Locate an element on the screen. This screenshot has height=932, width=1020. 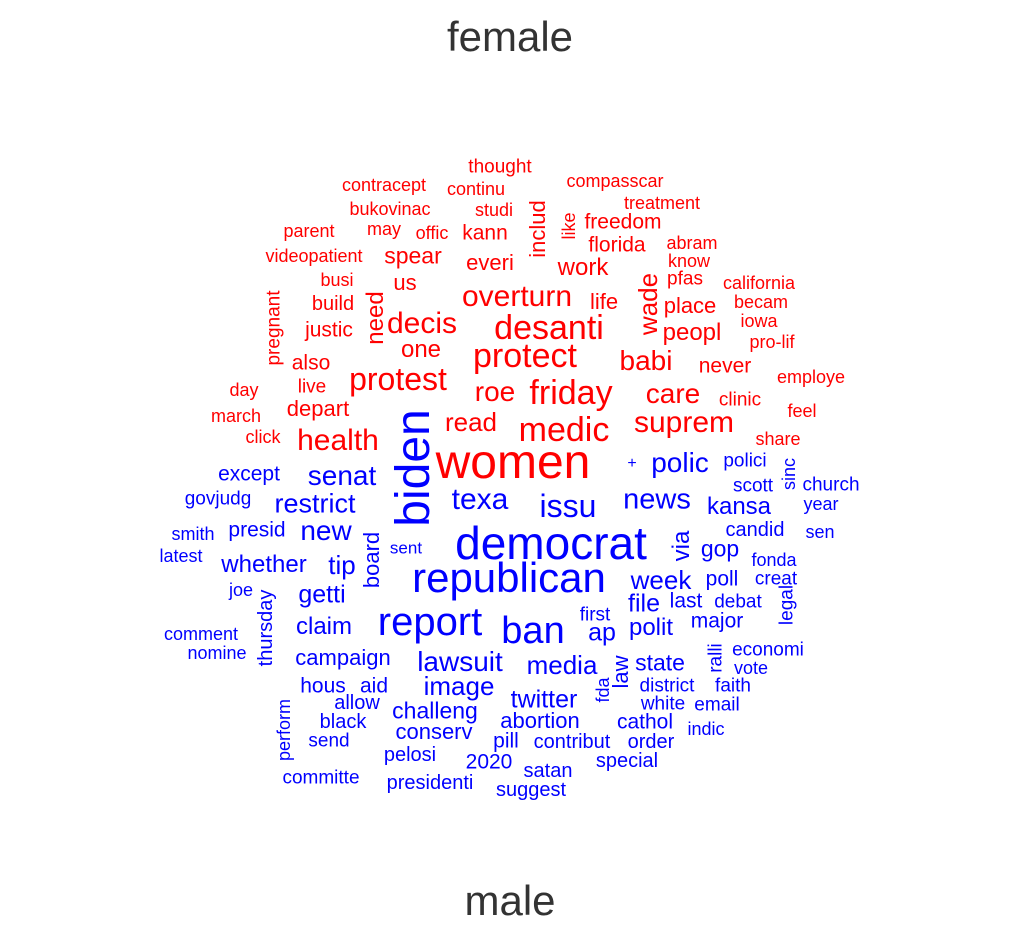
word-male: committe is located at coordinates (321, 778).